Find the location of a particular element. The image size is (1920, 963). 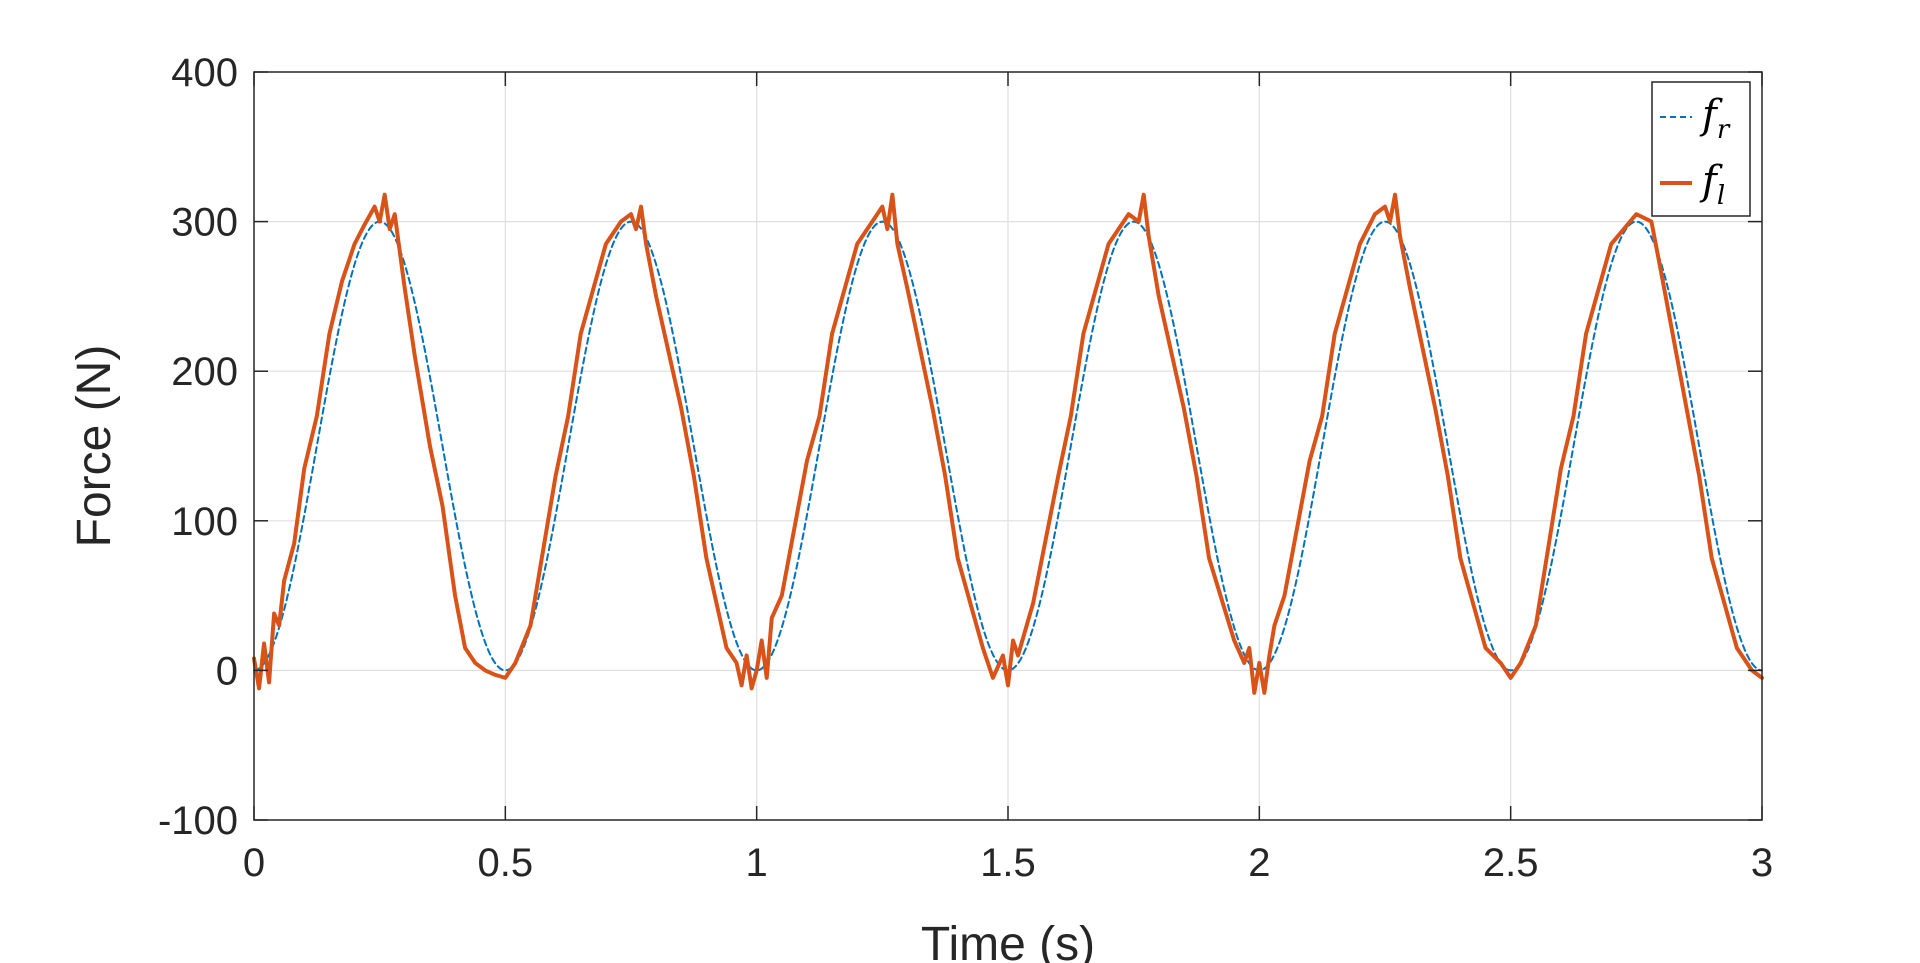

y-tick-label: 100 is located at coordinates (204, 522).